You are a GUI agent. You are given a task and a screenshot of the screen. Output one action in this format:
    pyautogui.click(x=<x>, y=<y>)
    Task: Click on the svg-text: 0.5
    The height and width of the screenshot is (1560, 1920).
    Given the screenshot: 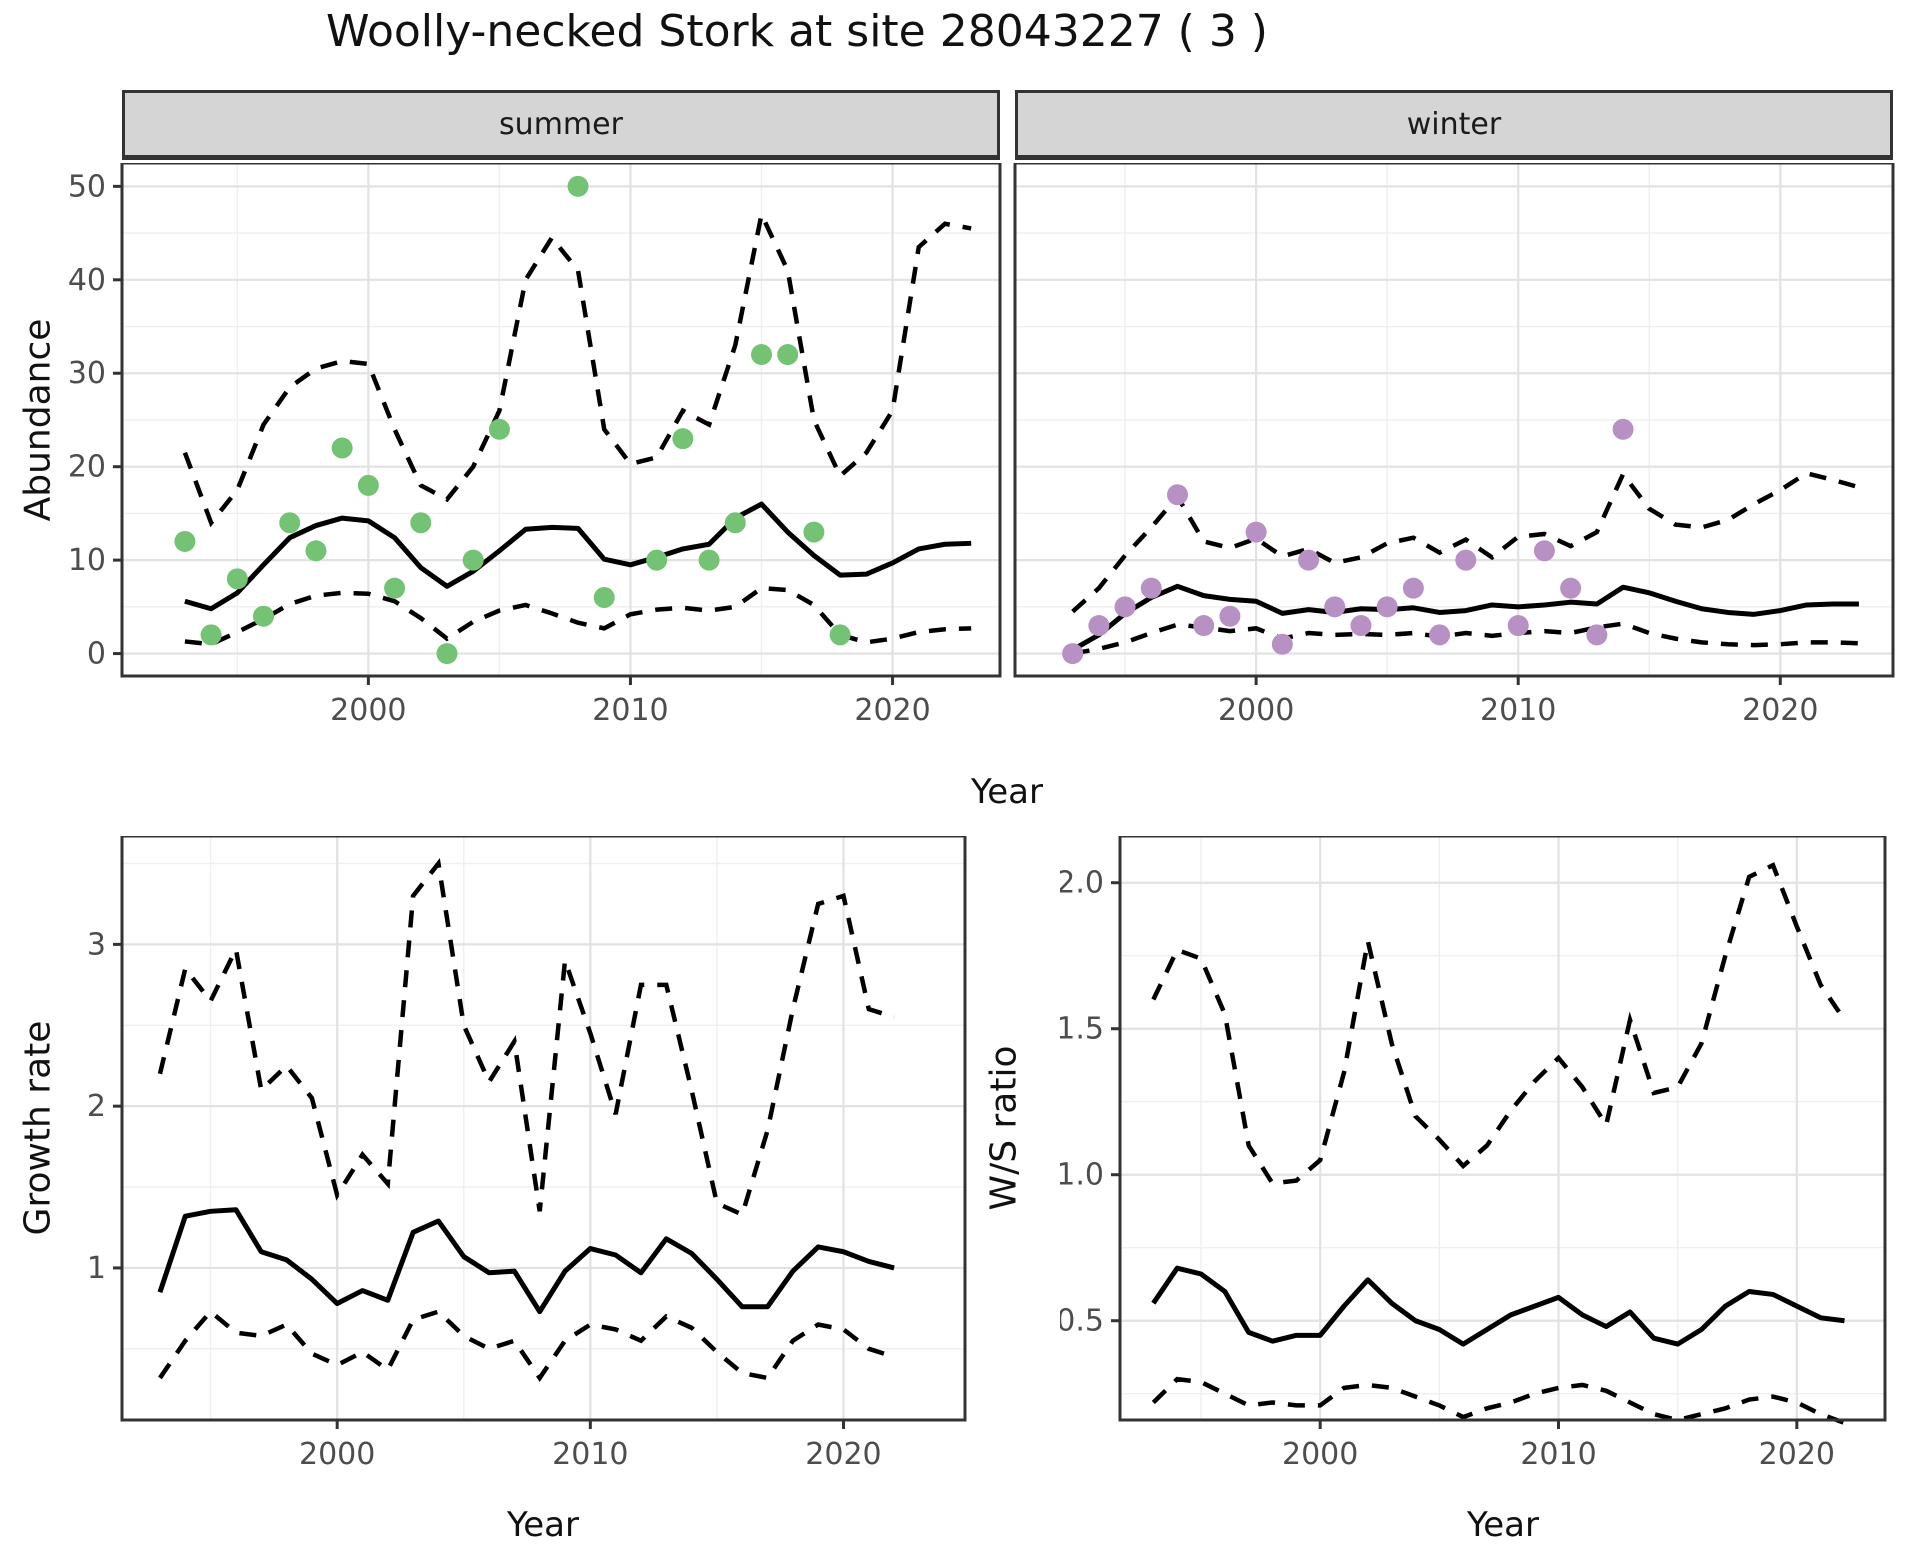 What is the action you would take?
    pyautogui.click(x=1082, y=1321)
    